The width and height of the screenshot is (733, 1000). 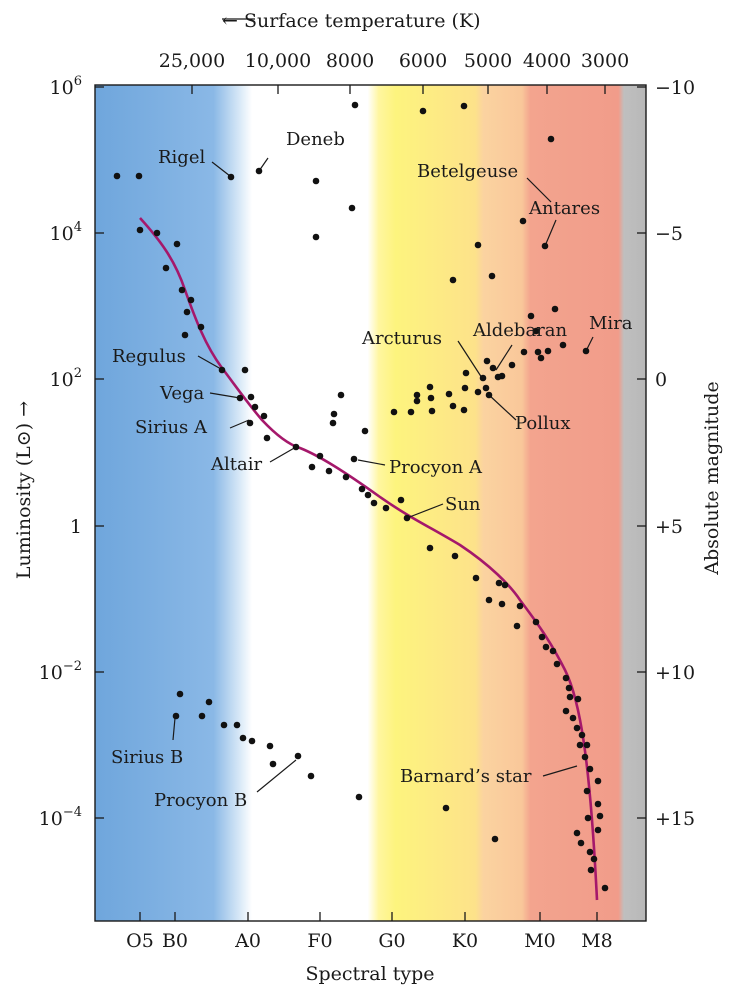 What do you see at coordinates (351, 21) in the screenshot?
I see `top-axis-title: ← Surface temperature (K)` at bounding box center [351, 21].